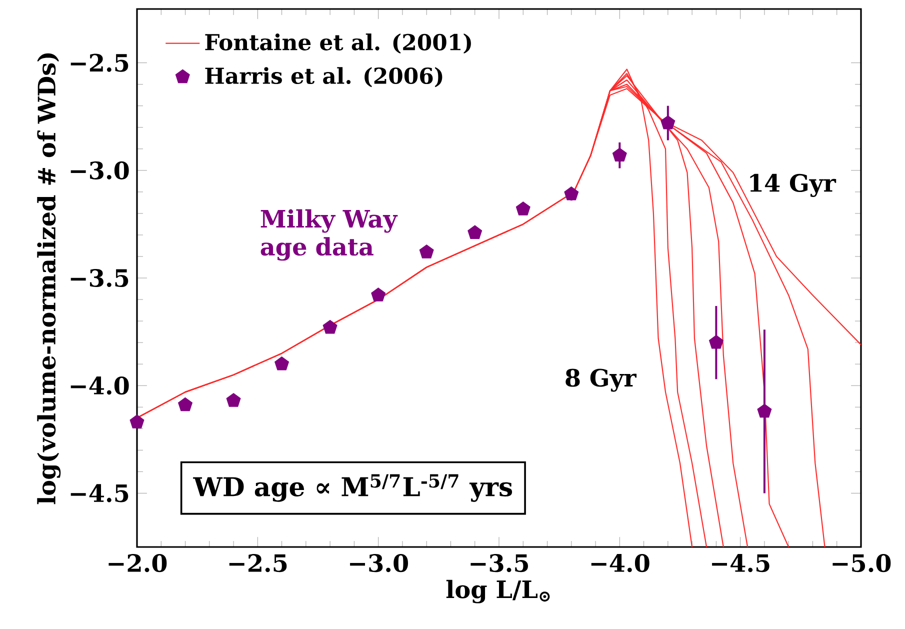 This screenshot has width=905, height=629. What do you see at coordinates (99, 63) in the screenshot?
I see `y-tick-label: −2.5` at bounding box center [99, 63].